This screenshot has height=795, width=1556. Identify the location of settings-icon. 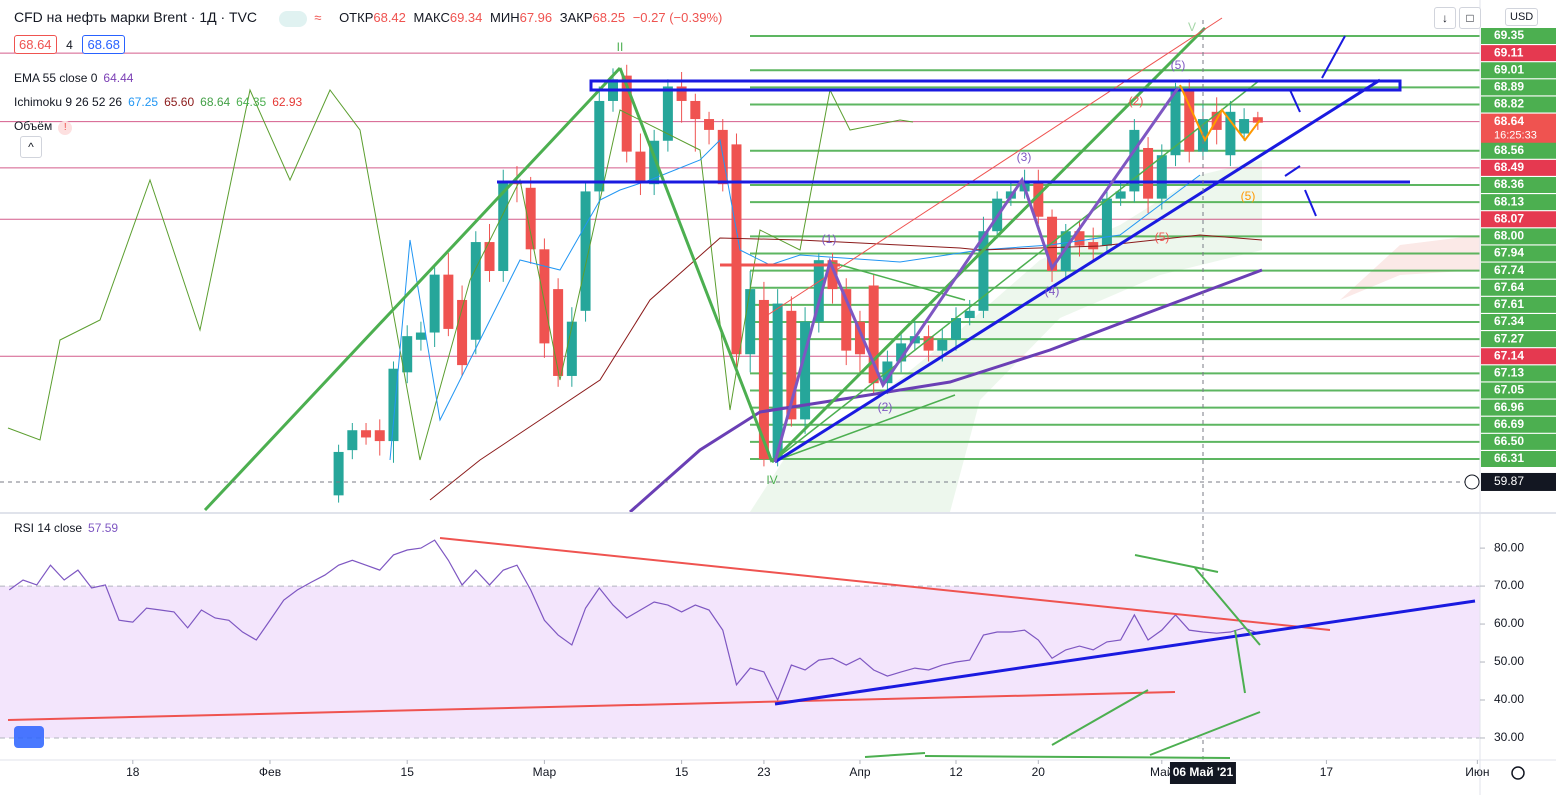
(1518, 773).